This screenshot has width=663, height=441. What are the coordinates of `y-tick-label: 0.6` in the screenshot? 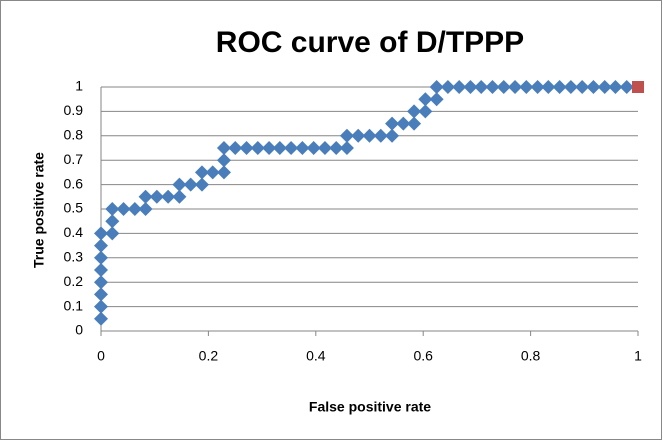 It's located at (74, 183).